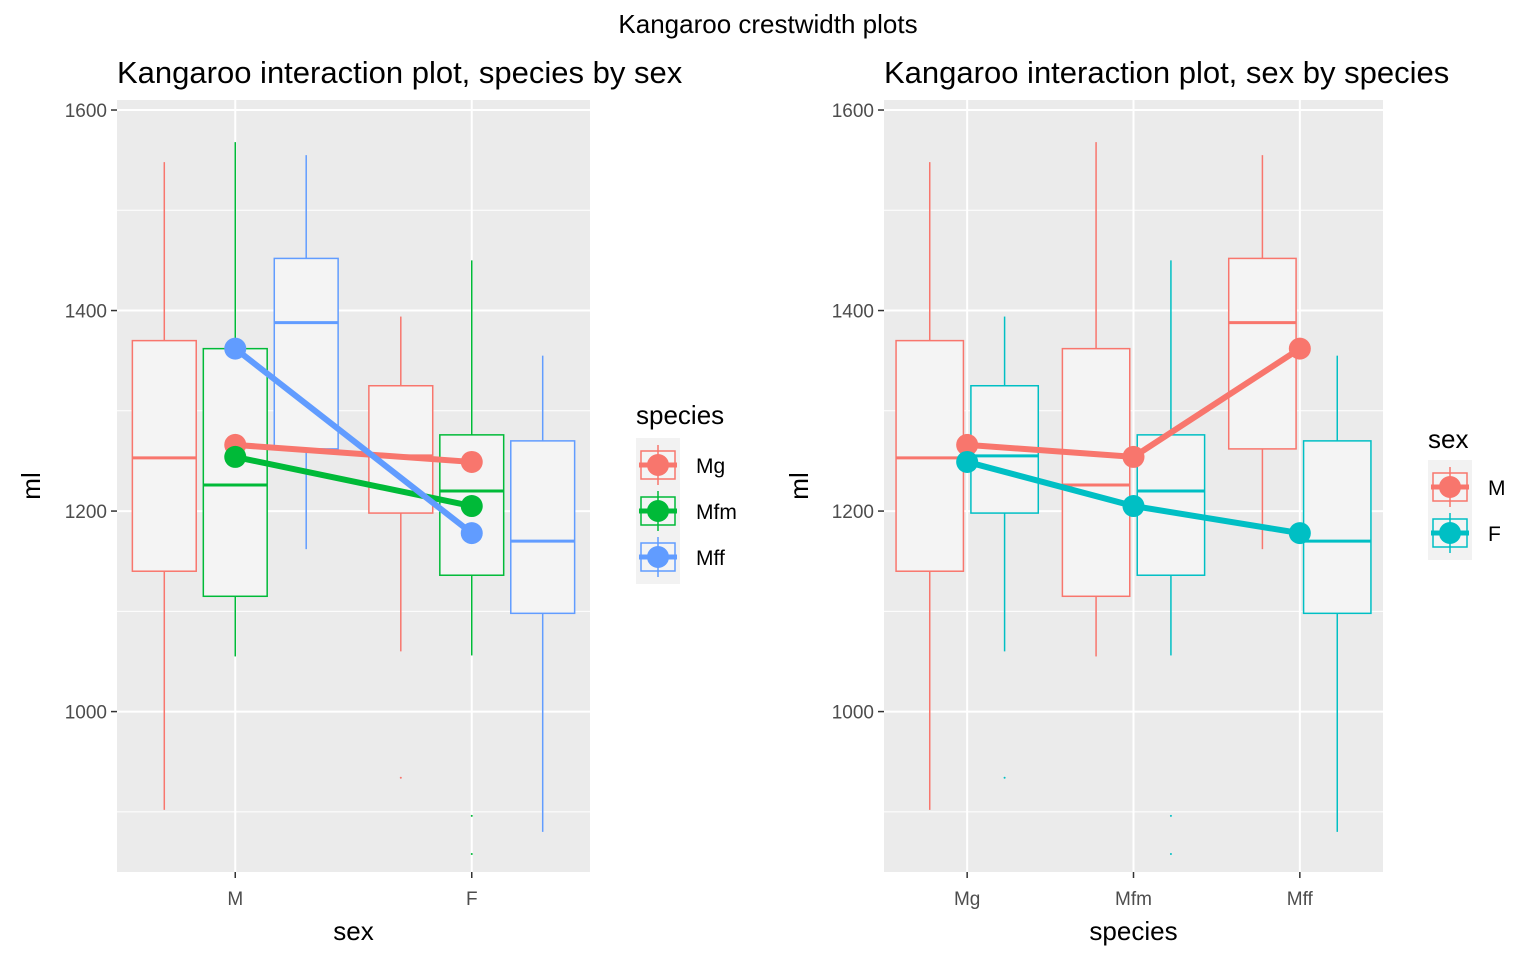 This screenshot has width=1536, height=960. I want to click on x-axis-title: sex, so click(353, 931).